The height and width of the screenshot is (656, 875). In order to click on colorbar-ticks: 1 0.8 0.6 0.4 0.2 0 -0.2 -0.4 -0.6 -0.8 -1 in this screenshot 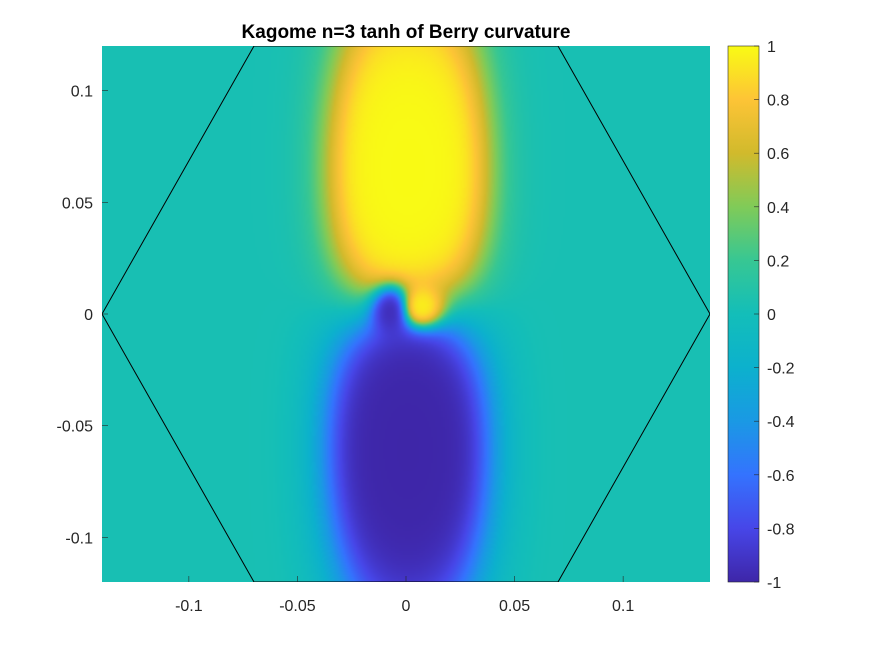, I will do `click(774, 315)`.